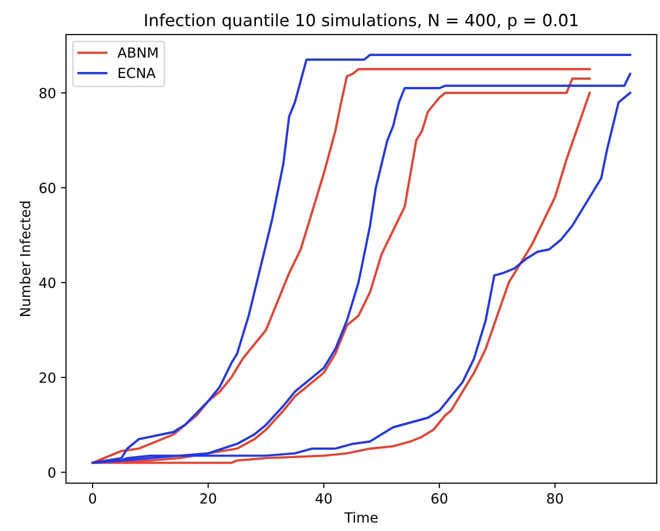 Image resolution: width=660 pixels, height=531 pixels. What do you see at coordinates (361, 517) in the screenshot?
I see `x-axis-title: Time` at bounding box center [361, 517].